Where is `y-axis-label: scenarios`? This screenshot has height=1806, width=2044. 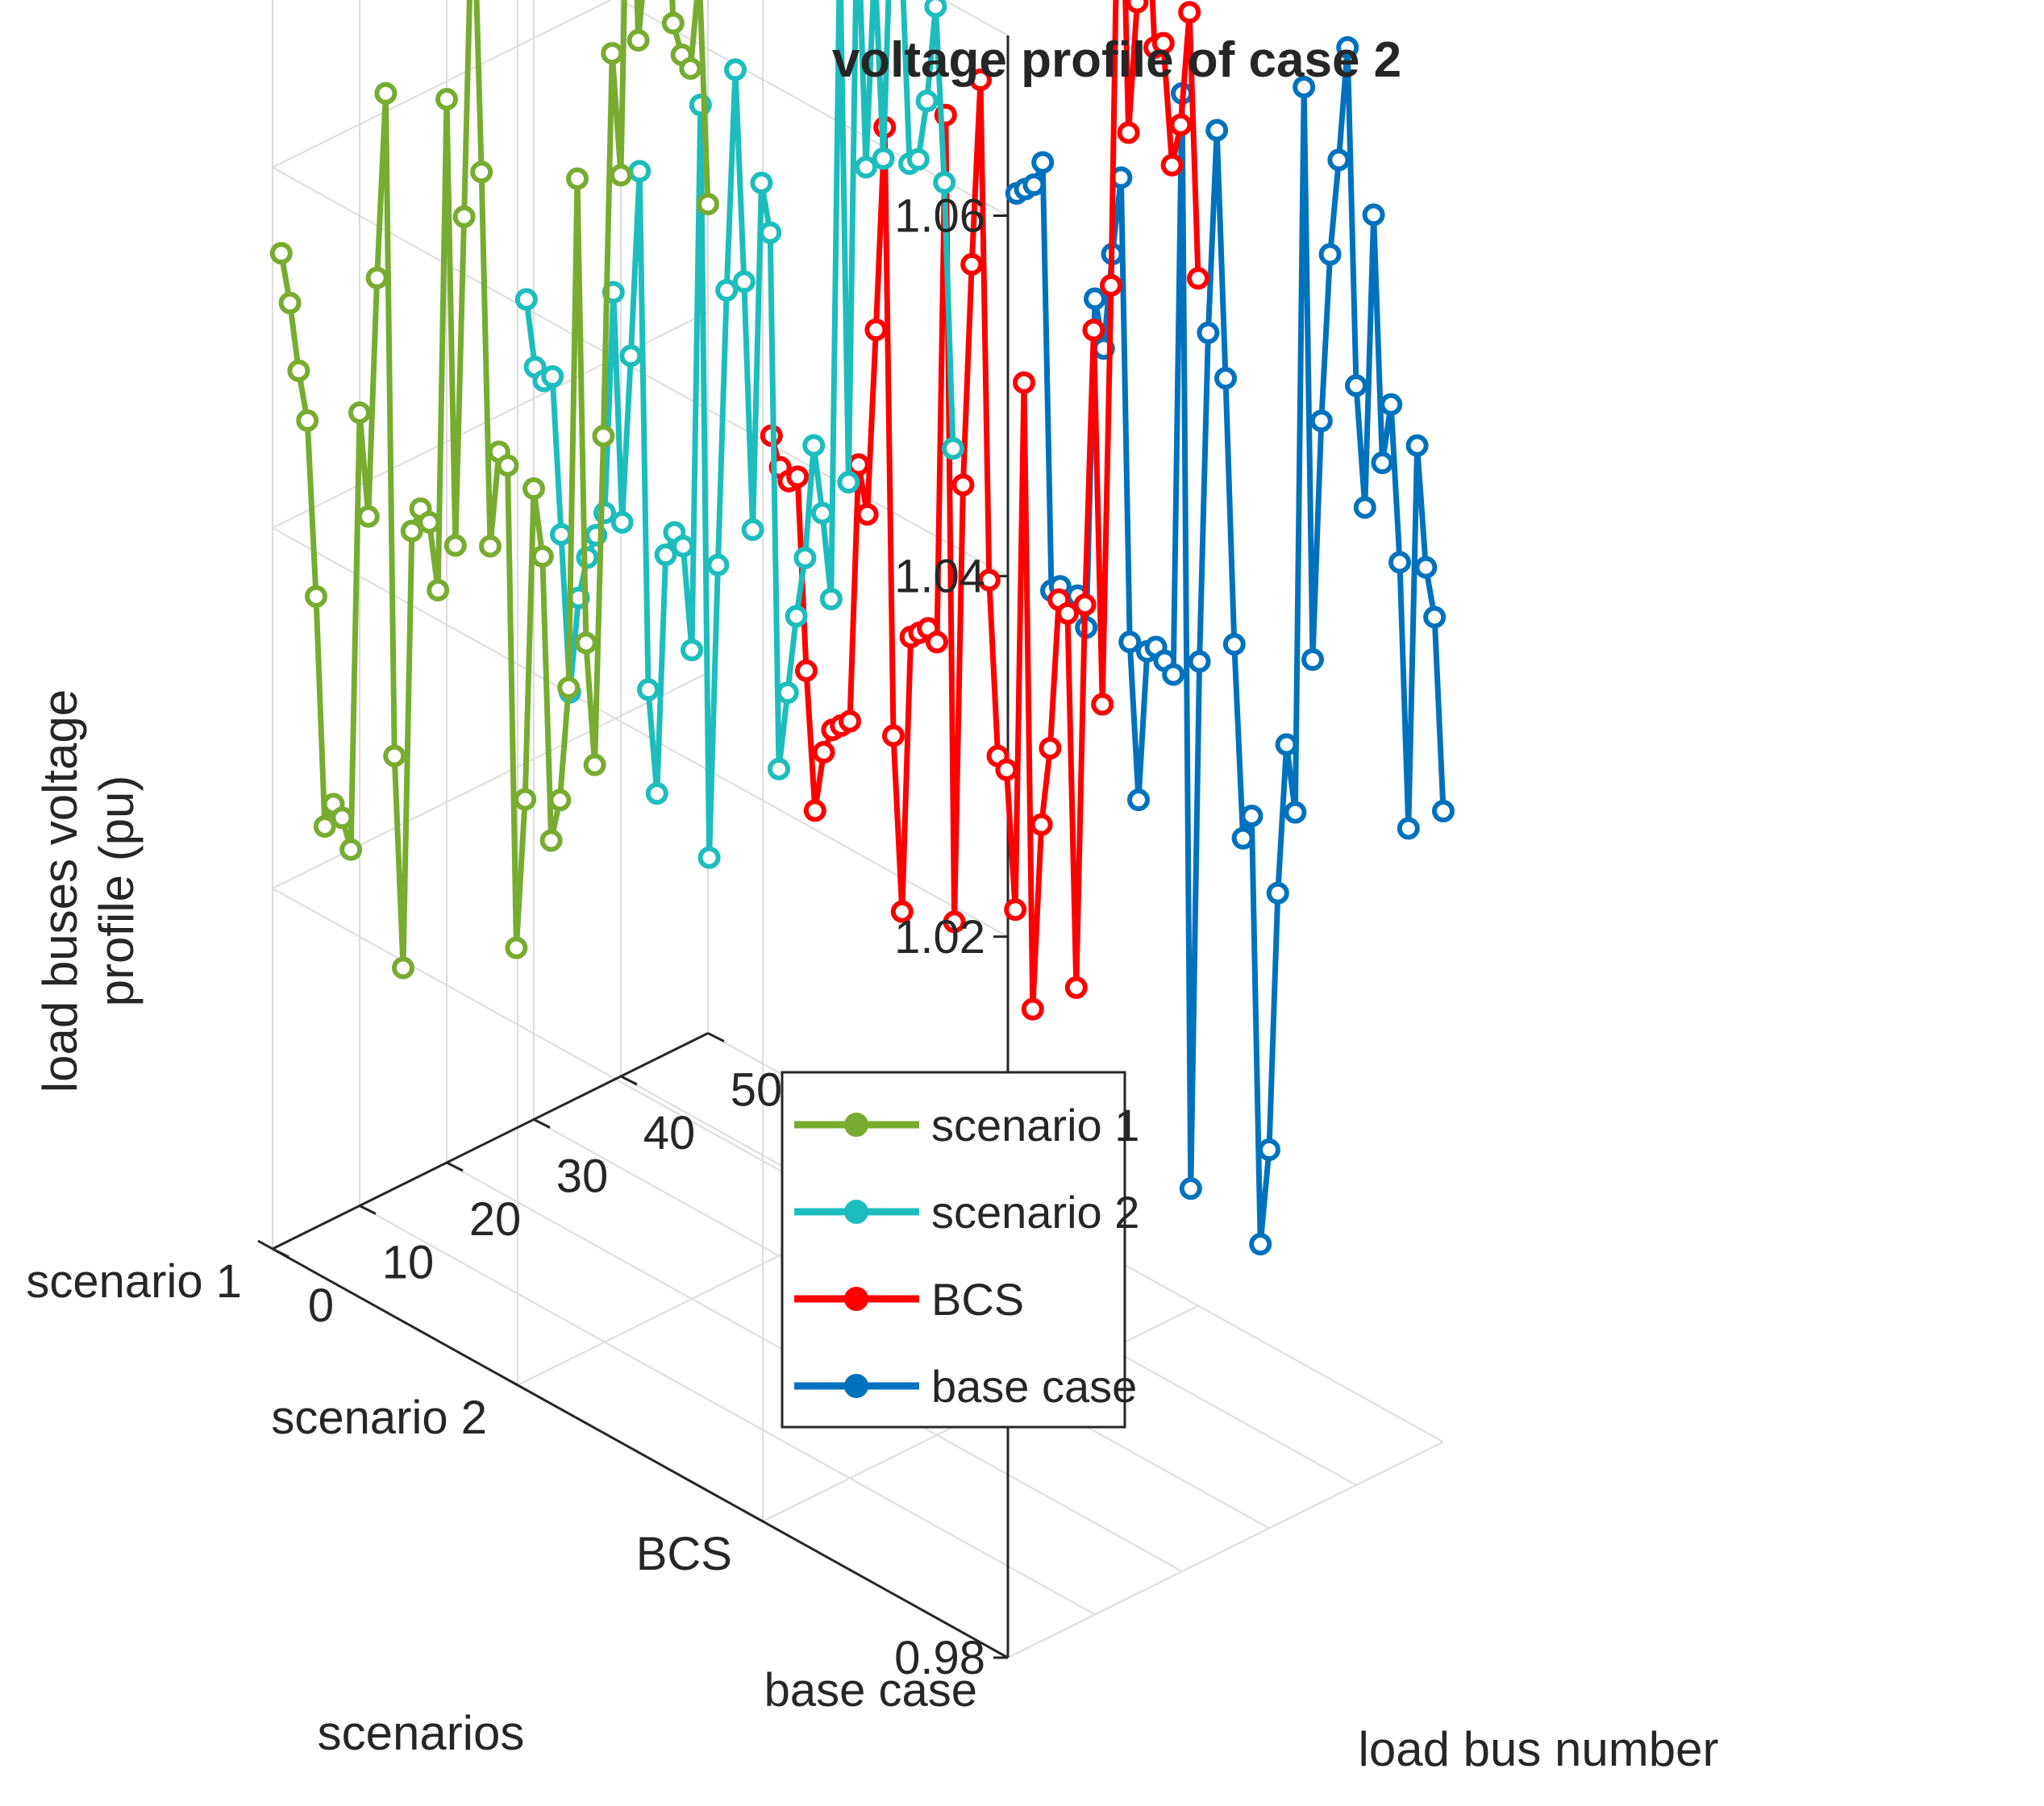
y-axis-label: scenarios is located at coordinates (421, 1733).